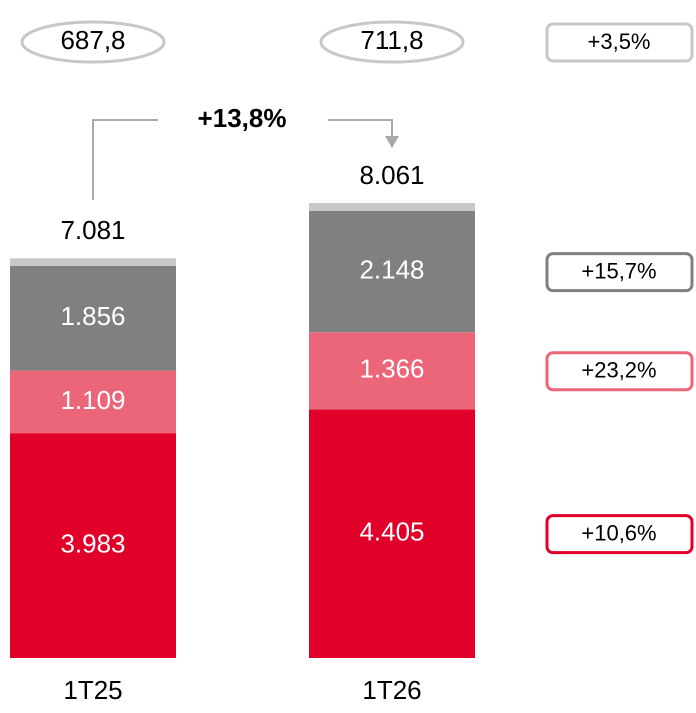 The image size is (696, 713). I want to click on bracket-arrow, so click(392, 142).